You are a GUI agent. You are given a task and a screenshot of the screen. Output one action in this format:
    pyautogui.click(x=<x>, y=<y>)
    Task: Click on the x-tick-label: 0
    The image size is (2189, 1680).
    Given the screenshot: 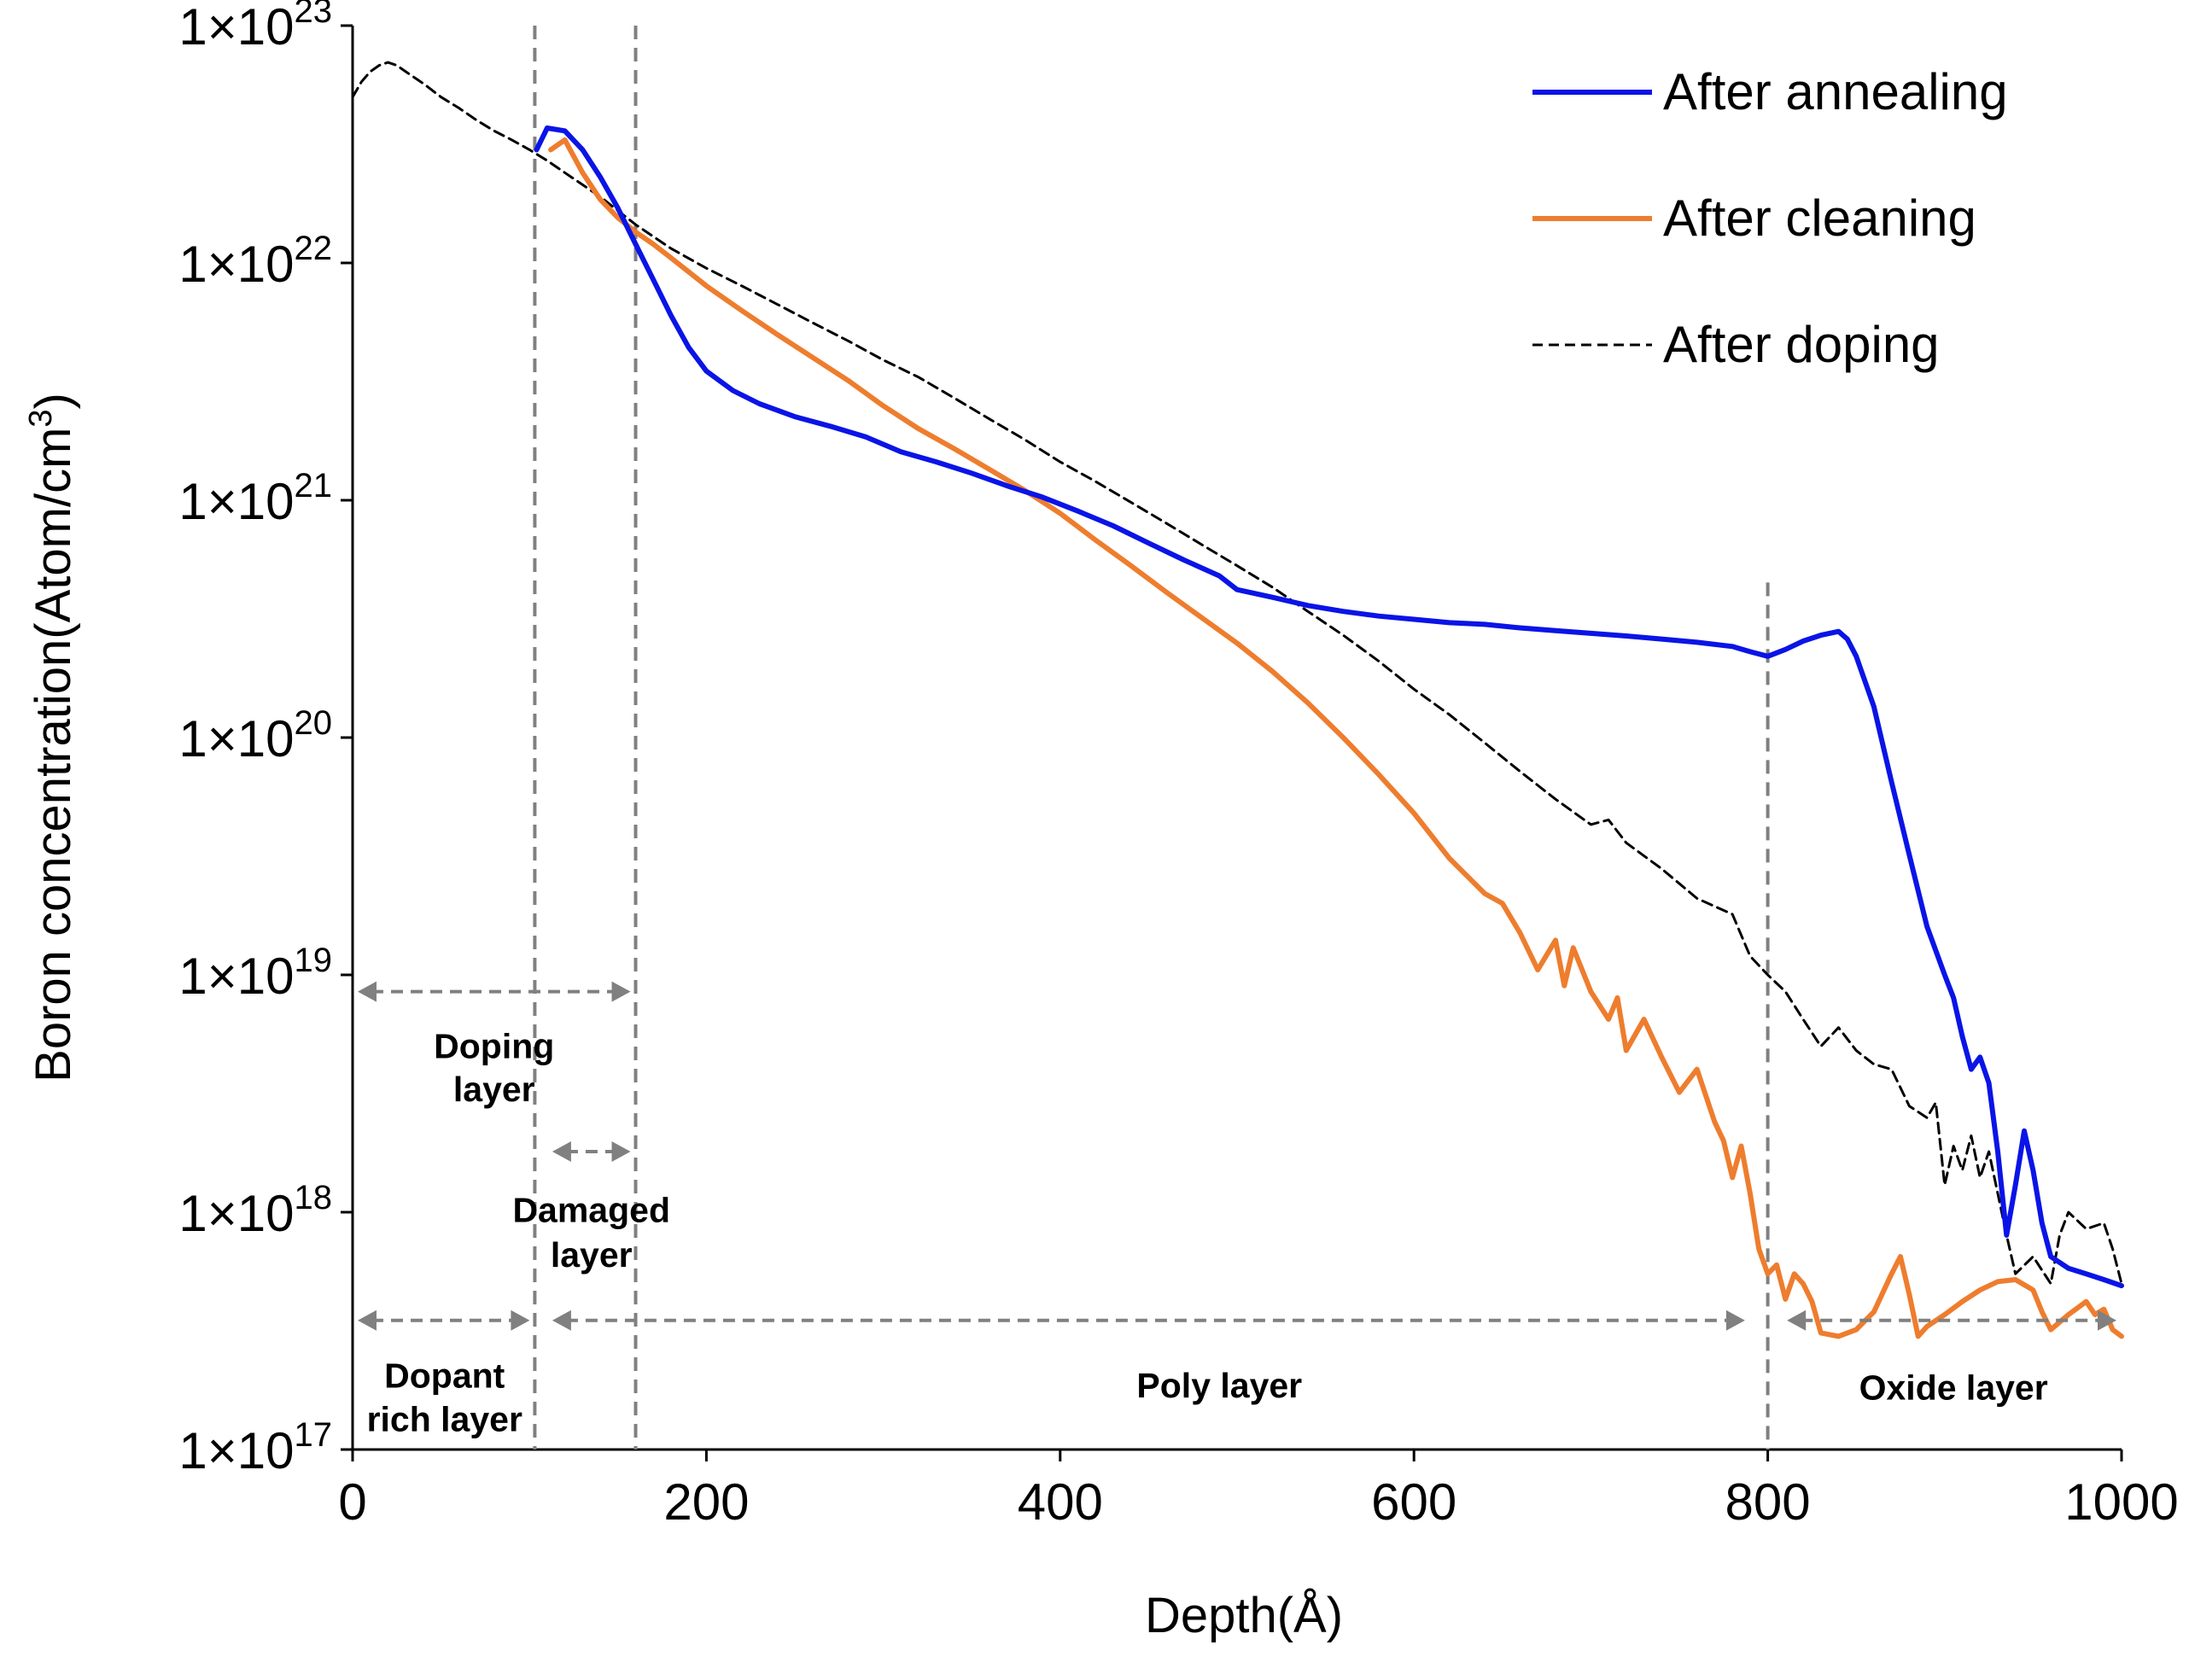 What is the action you would take?
    pyautogui.click(x=352, y=1502)
    